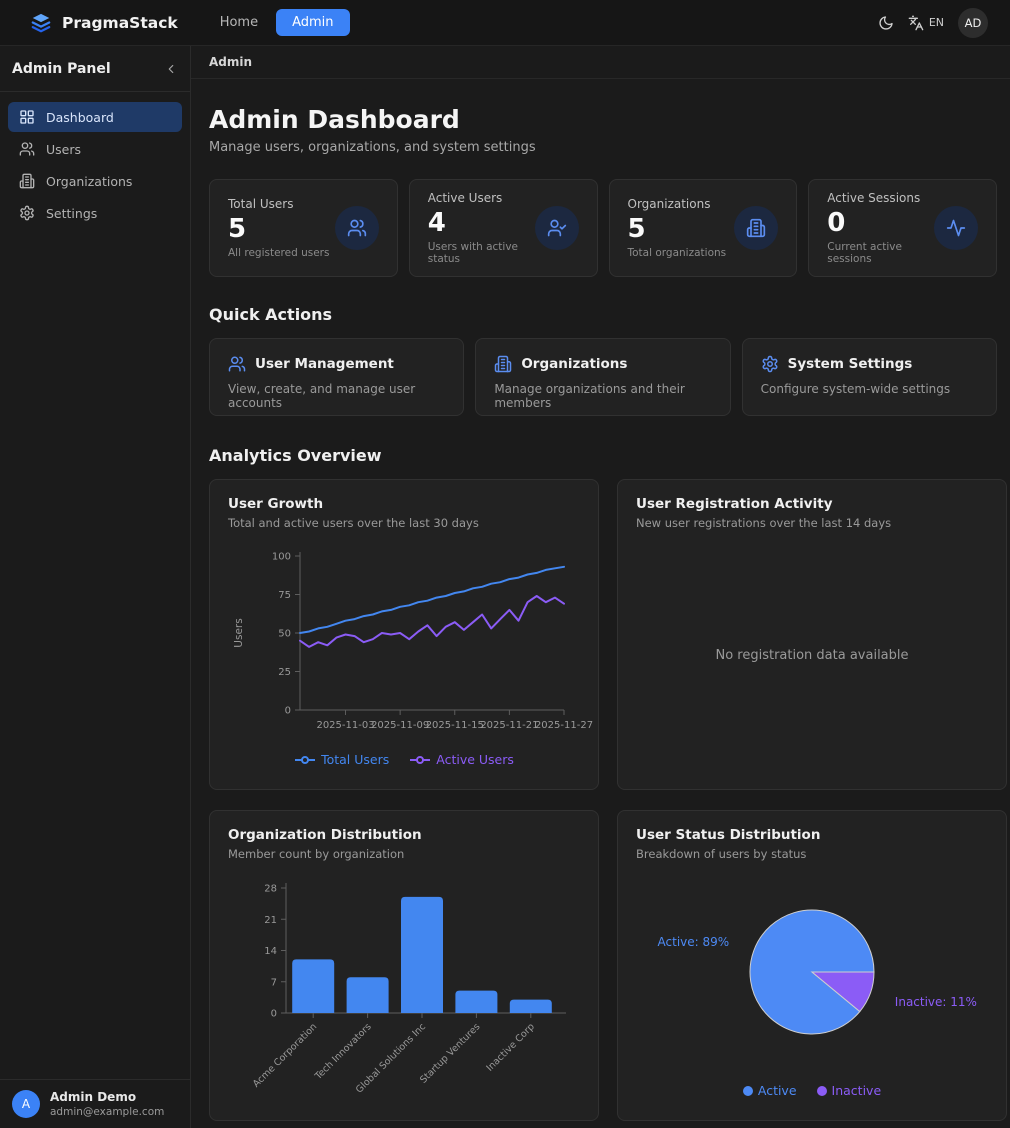  I want to click on svg-text: 2025-11-21, so click(509, 725).